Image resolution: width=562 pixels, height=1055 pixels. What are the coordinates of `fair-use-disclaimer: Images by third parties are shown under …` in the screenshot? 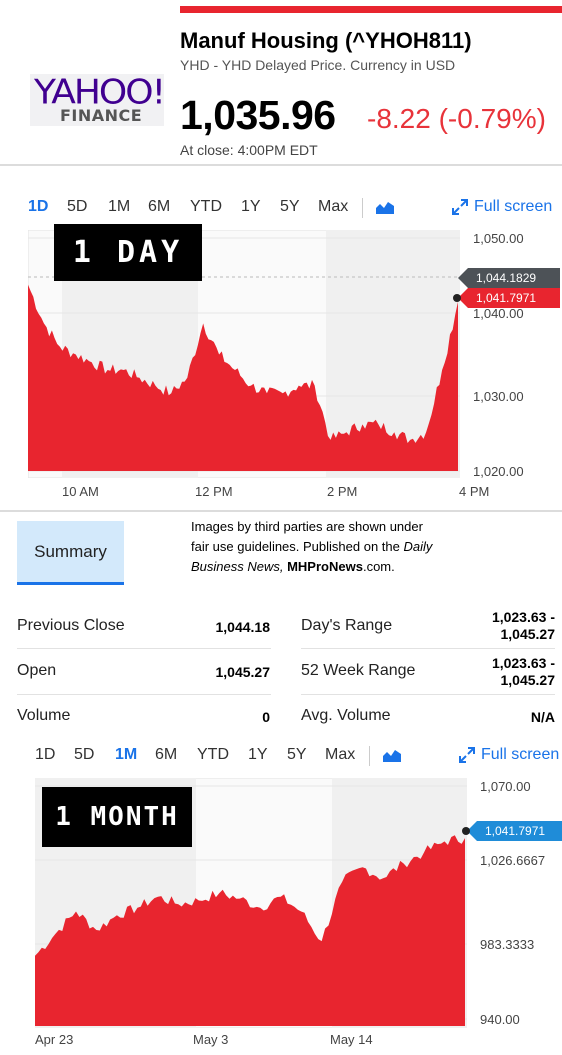 It's located at (341, 547).